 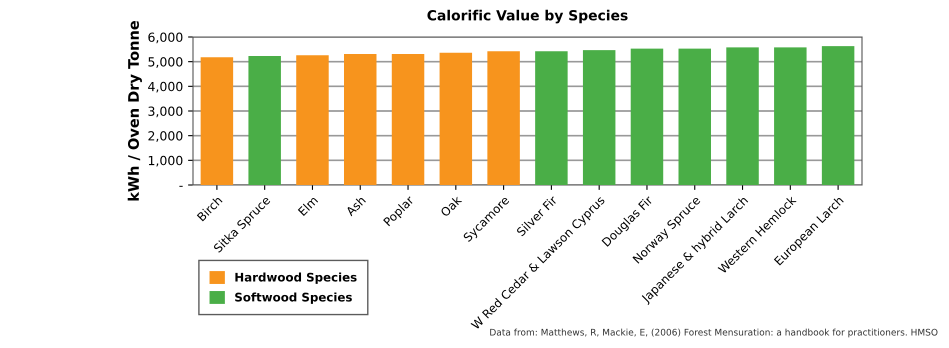 What do you see at coordinates (135, 110) in the screenshot?
I see `y-axis-title: kWh / Oven Dry Tonne` at bounding box center [135, 110].